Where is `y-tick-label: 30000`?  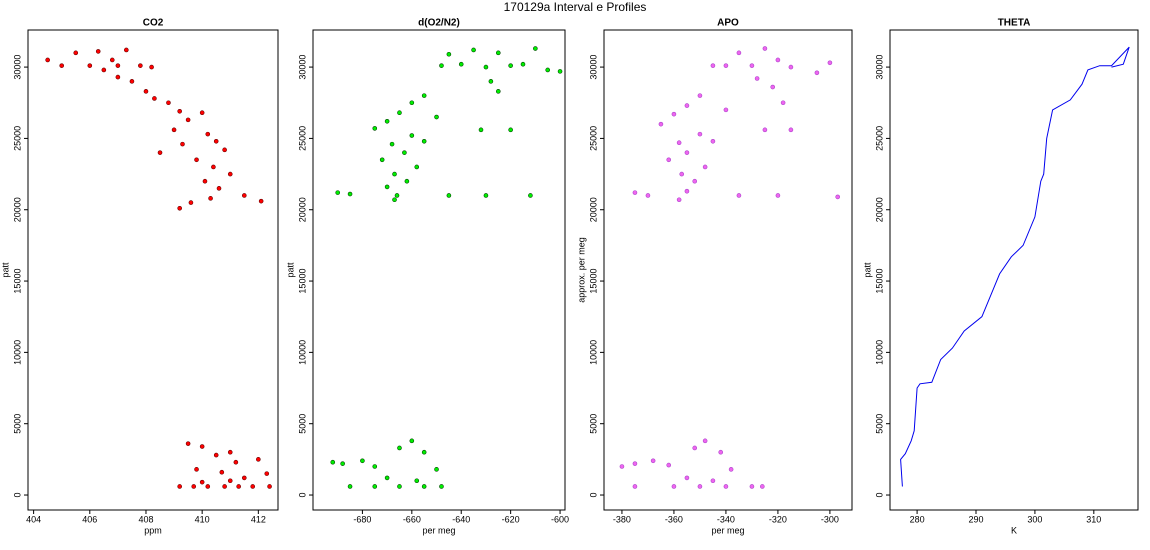 y-tick-label: 30000 is located at coordinates (302, 67).